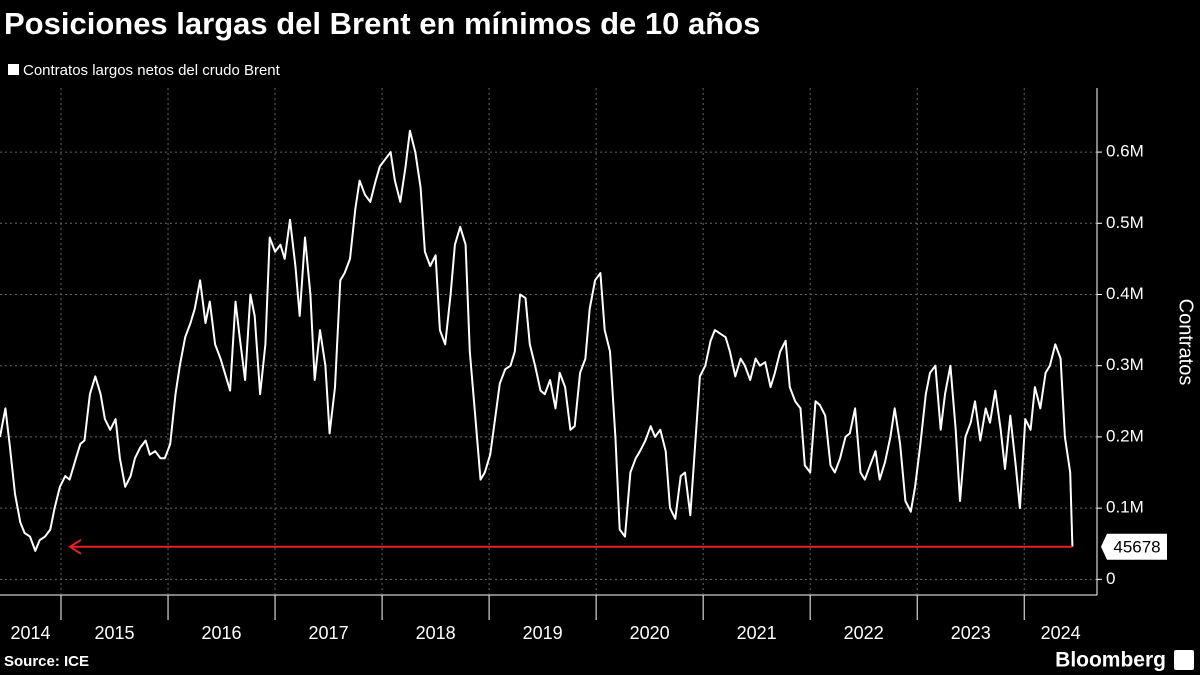 This screenshot has height=675, width=1200. I want to click on brand: Bloomberg, so click(1110, 660).